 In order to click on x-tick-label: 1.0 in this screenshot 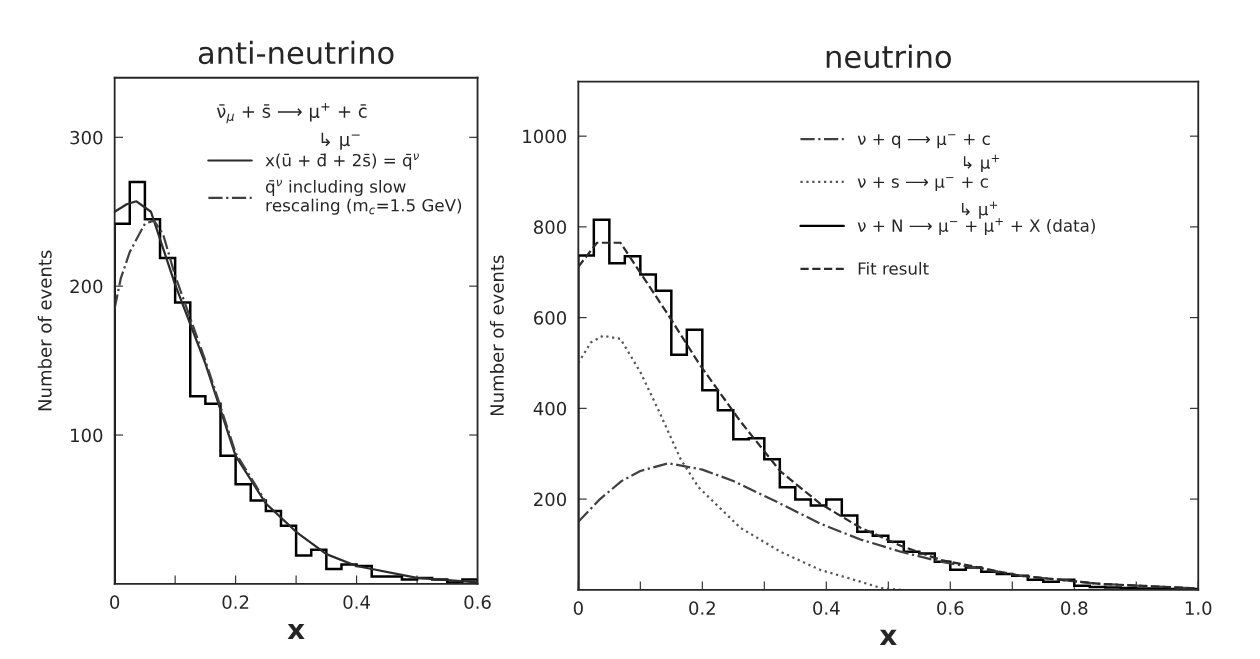, I will do `click(1198, 608)`.